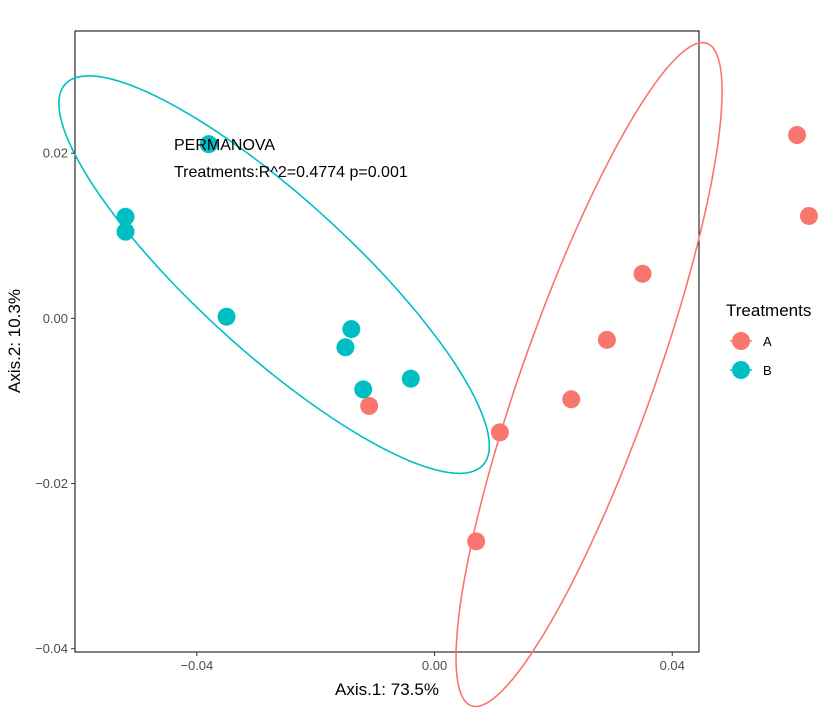  Describe the element at coordinates (196, 665) in the screenshot. I see `x-tick-label: −0.04` at that location.